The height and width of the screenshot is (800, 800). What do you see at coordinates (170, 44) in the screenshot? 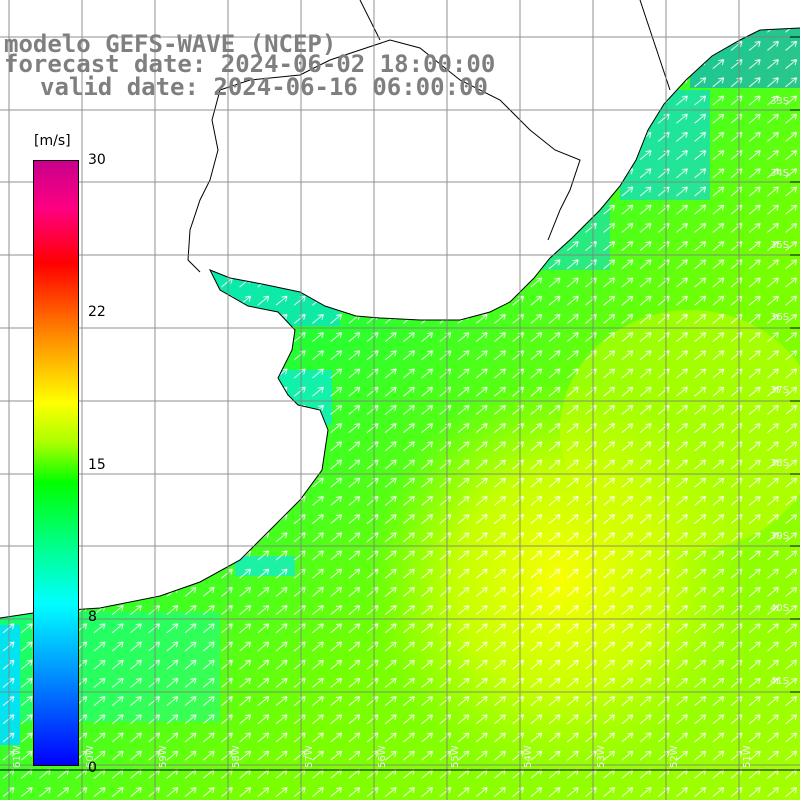
I see `model-title: modelo GEFS-WAVE (NCEP)` at bounding box center [170, 44].